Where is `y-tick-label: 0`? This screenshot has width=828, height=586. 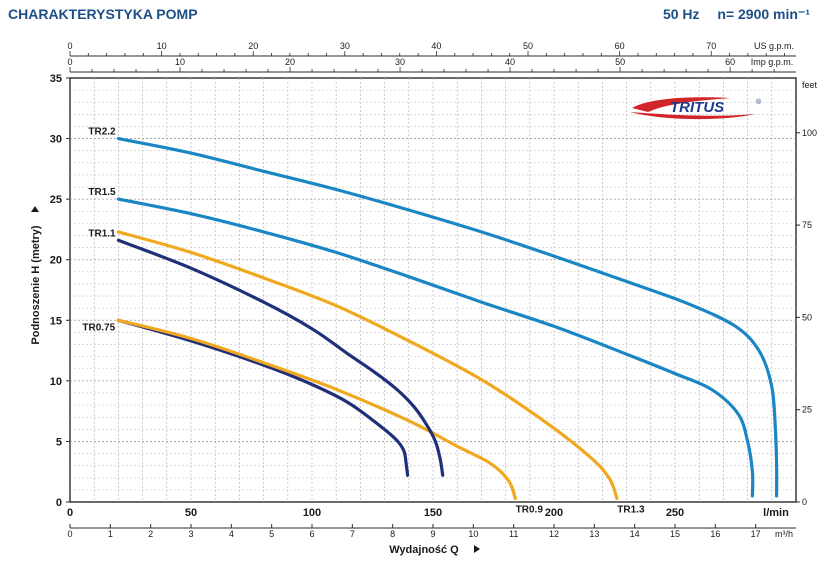 y-tick-label: 0 is located at coordinates (59, 503).